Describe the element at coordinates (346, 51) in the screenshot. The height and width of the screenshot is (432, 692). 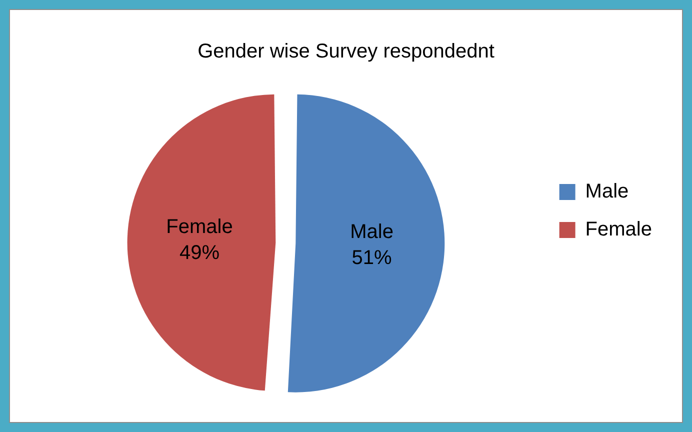
I see `chart-title: Gender wise Survey respondednt` at that location.